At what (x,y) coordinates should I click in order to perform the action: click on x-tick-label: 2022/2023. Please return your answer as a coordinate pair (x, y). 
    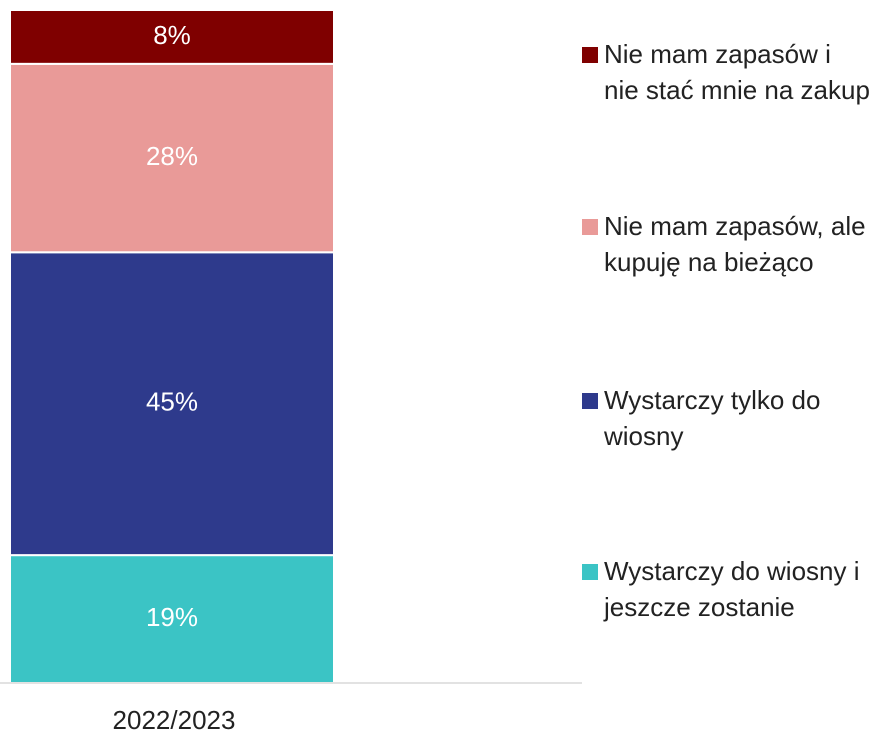
    Looking at the image, I should click on (174, 720).